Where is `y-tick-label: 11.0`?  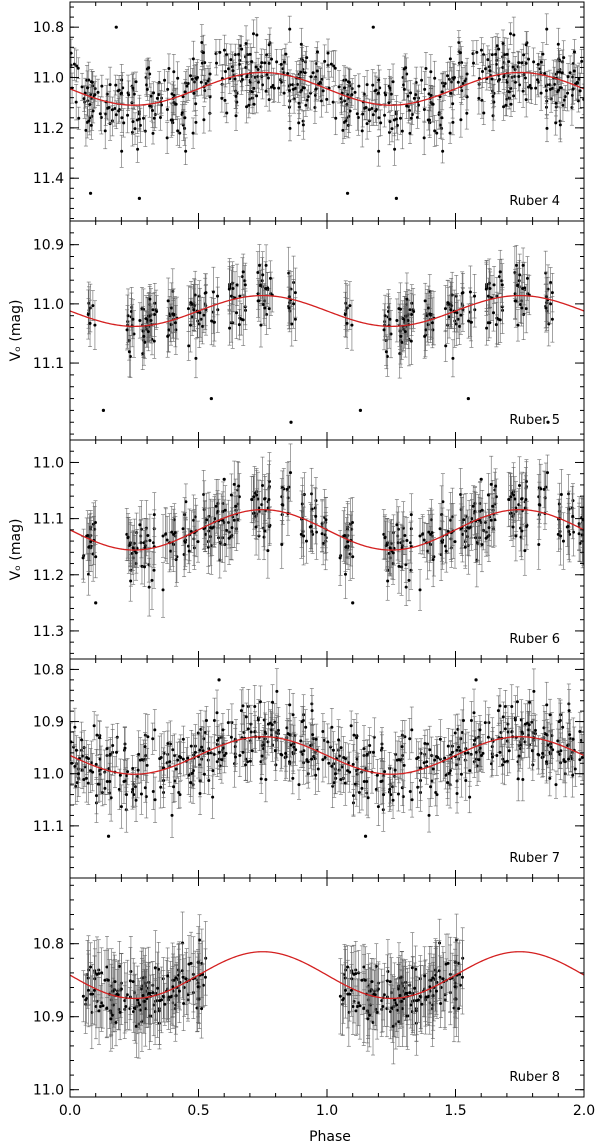 y-tick-label: 11.0 is located at coordinates (48, 79).